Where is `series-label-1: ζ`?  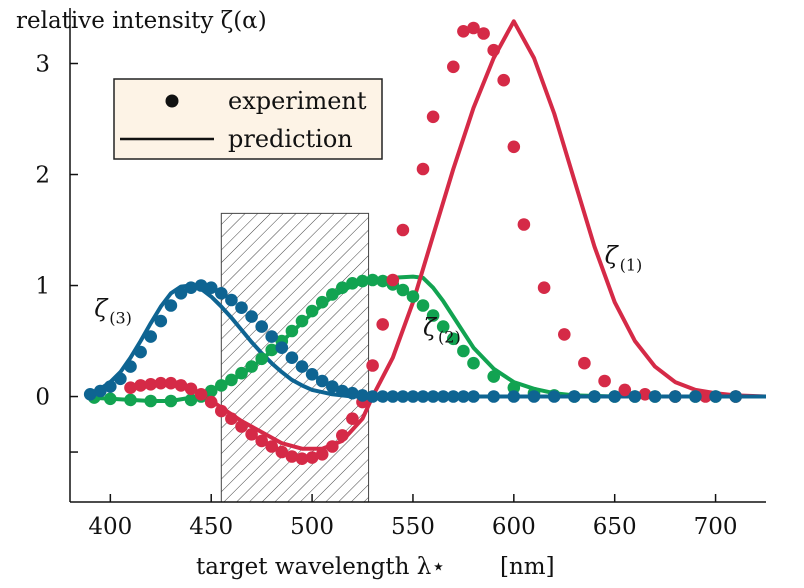
series-label-1: ζ is located at coordinates (612, 255).